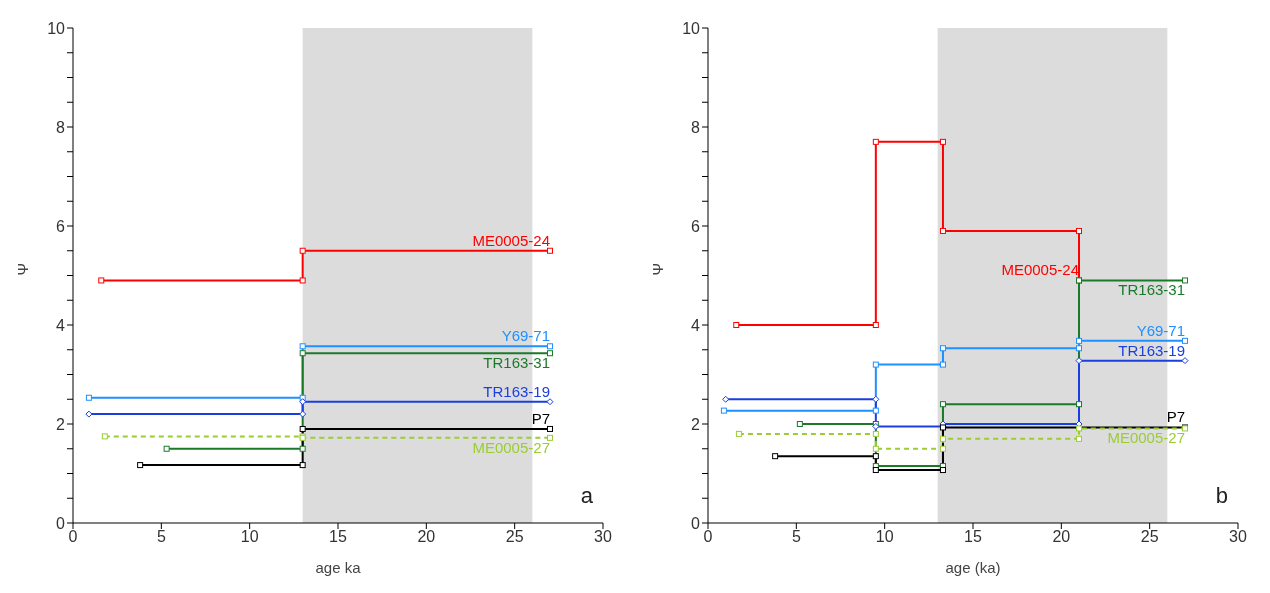 Image resolution: width=1270 pixels, height=593 pixels. Describe the element at coordinates (1221, 496) in the screenshot. I see `annotation: b` at that location.